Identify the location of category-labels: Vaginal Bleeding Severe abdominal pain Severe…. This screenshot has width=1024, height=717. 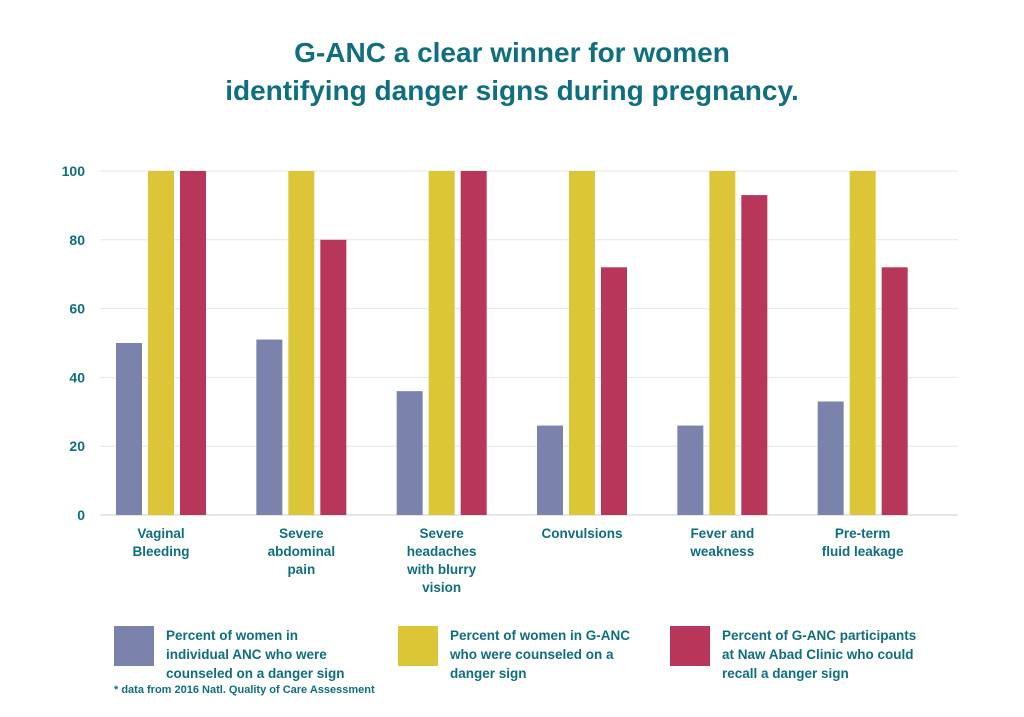
(518, 560).